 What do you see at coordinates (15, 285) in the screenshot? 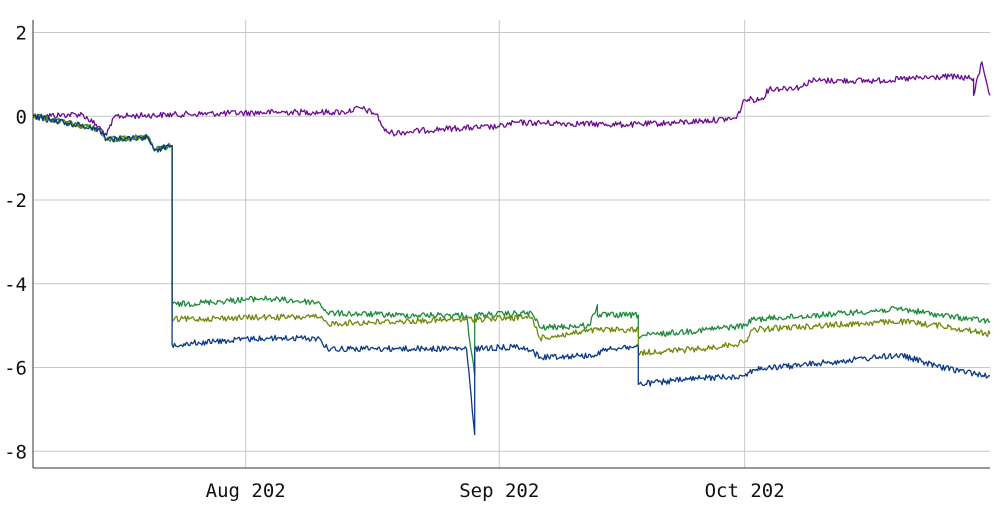
I see `y-tick-label: -4` at bounding box center [15, 285].